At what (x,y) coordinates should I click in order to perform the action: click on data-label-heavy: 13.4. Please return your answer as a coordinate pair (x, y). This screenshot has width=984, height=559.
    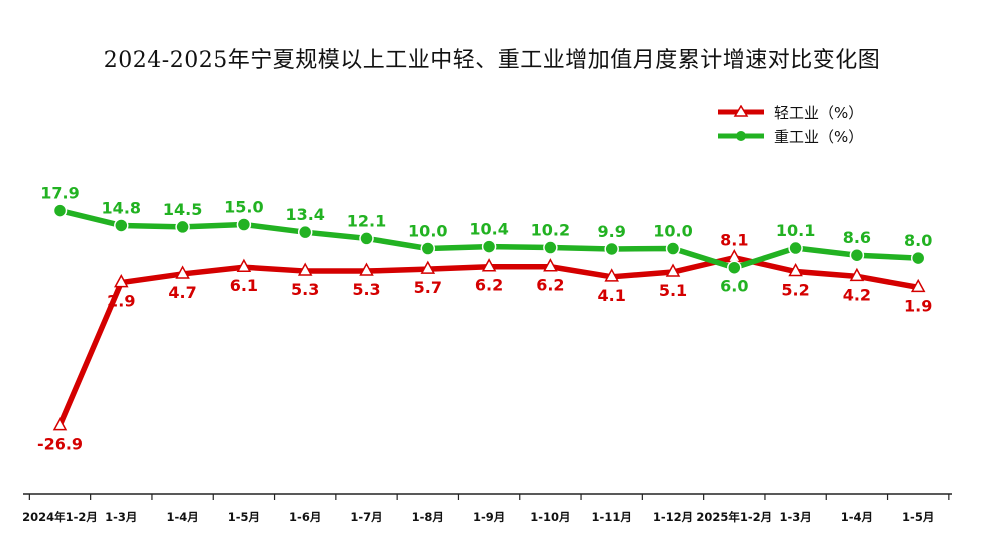
    Looking at the image, I should click on (304, 214).